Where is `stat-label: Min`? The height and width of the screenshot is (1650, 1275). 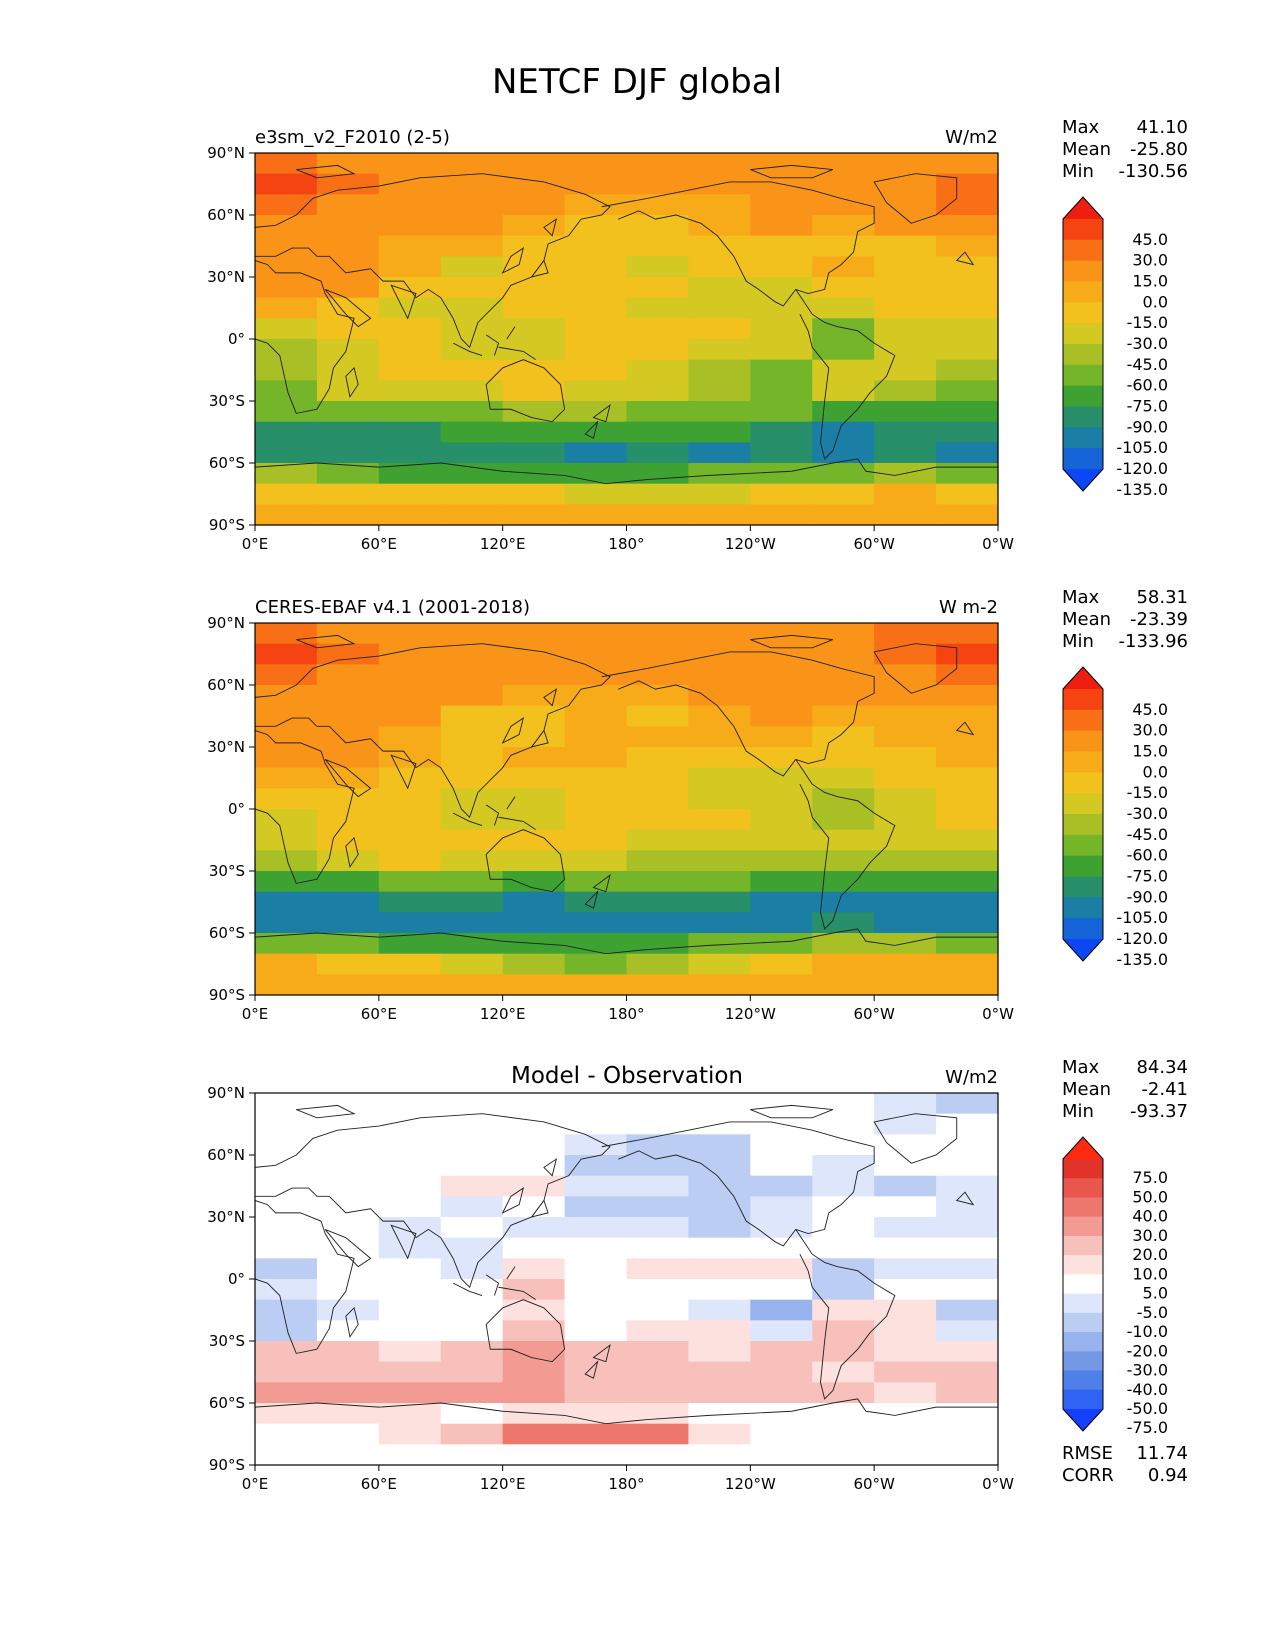
stat-label: Min is located at coordinates (1078, 641).